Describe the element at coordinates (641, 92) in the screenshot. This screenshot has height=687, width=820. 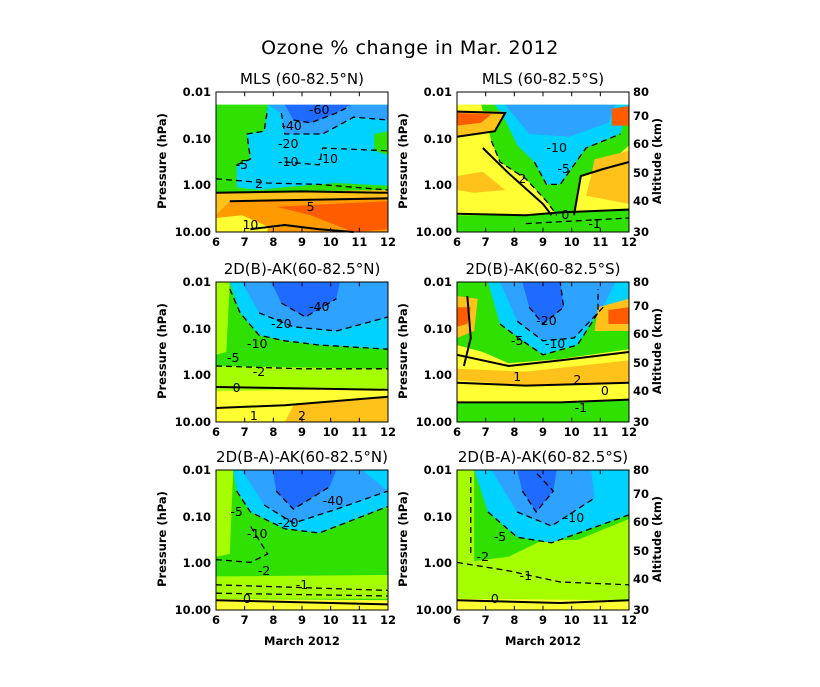
I see `altitude-tick-label: 80` at that location.